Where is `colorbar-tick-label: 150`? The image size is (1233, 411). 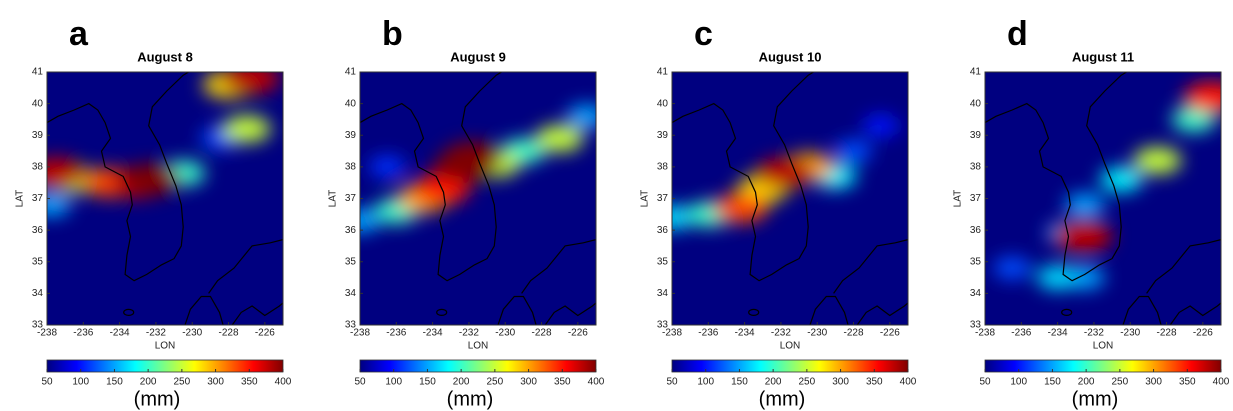 colorbar-tick-label: 150 is located at coordinates (1052, 382).